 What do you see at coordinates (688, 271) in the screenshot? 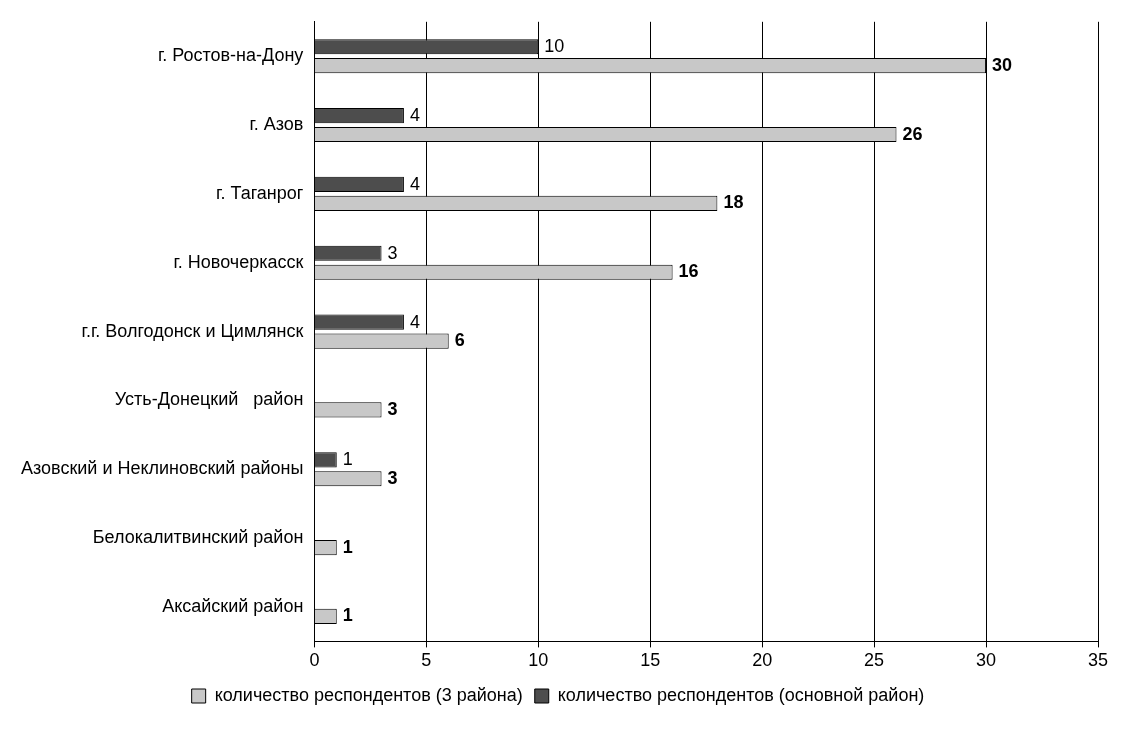
I see `data-label: 16` at bounding box center [688, 271].